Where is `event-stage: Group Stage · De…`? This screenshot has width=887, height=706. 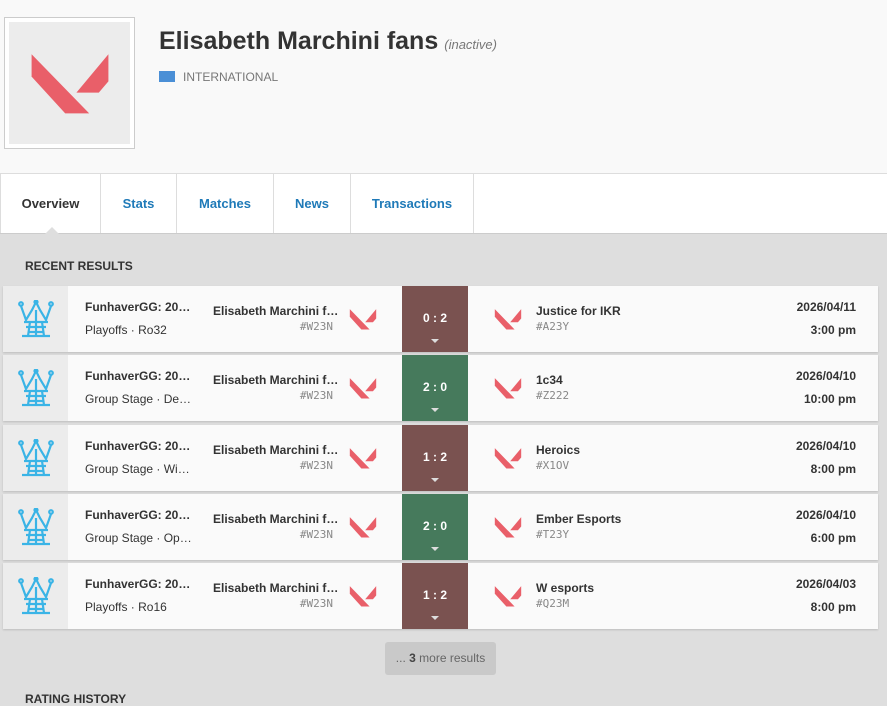 event-stage: Group Stage · De… is located at coordinates (138, 399).